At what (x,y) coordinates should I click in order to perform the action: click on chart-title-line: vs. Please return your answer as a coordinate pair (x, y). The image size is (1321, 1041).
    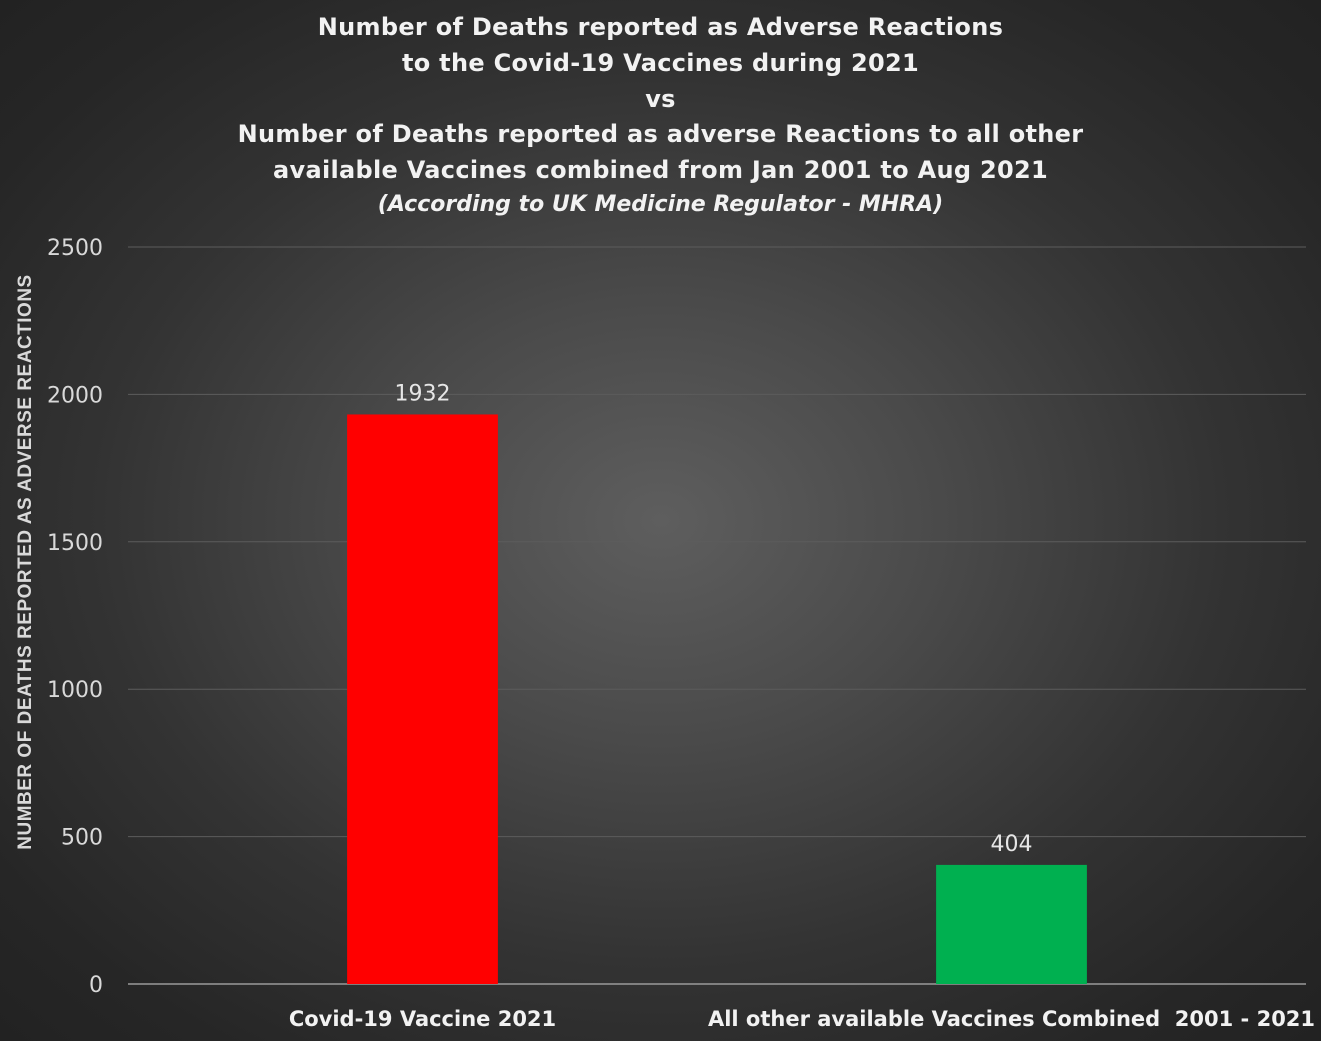
    Looking at the image, I should click on (660, 98).